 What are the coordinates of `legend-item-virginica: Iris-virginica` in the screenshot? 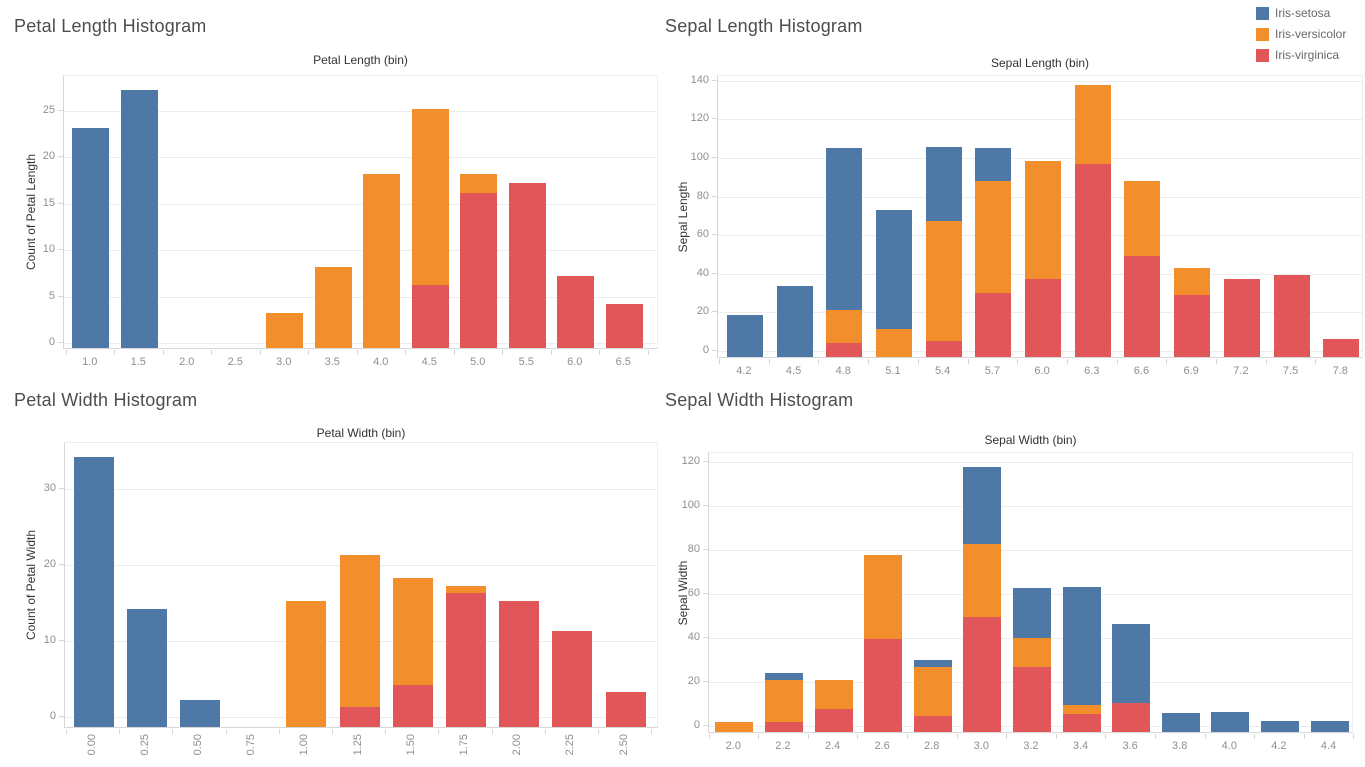 It's located at (1301, 55).